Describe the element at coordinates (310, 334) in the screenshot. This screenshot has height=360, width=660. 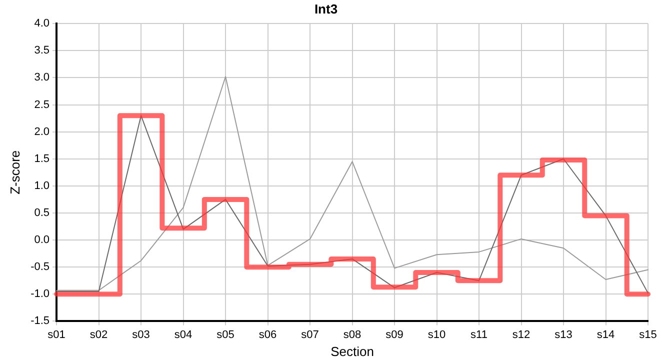
I see `x-tick-label: s07` at that location.